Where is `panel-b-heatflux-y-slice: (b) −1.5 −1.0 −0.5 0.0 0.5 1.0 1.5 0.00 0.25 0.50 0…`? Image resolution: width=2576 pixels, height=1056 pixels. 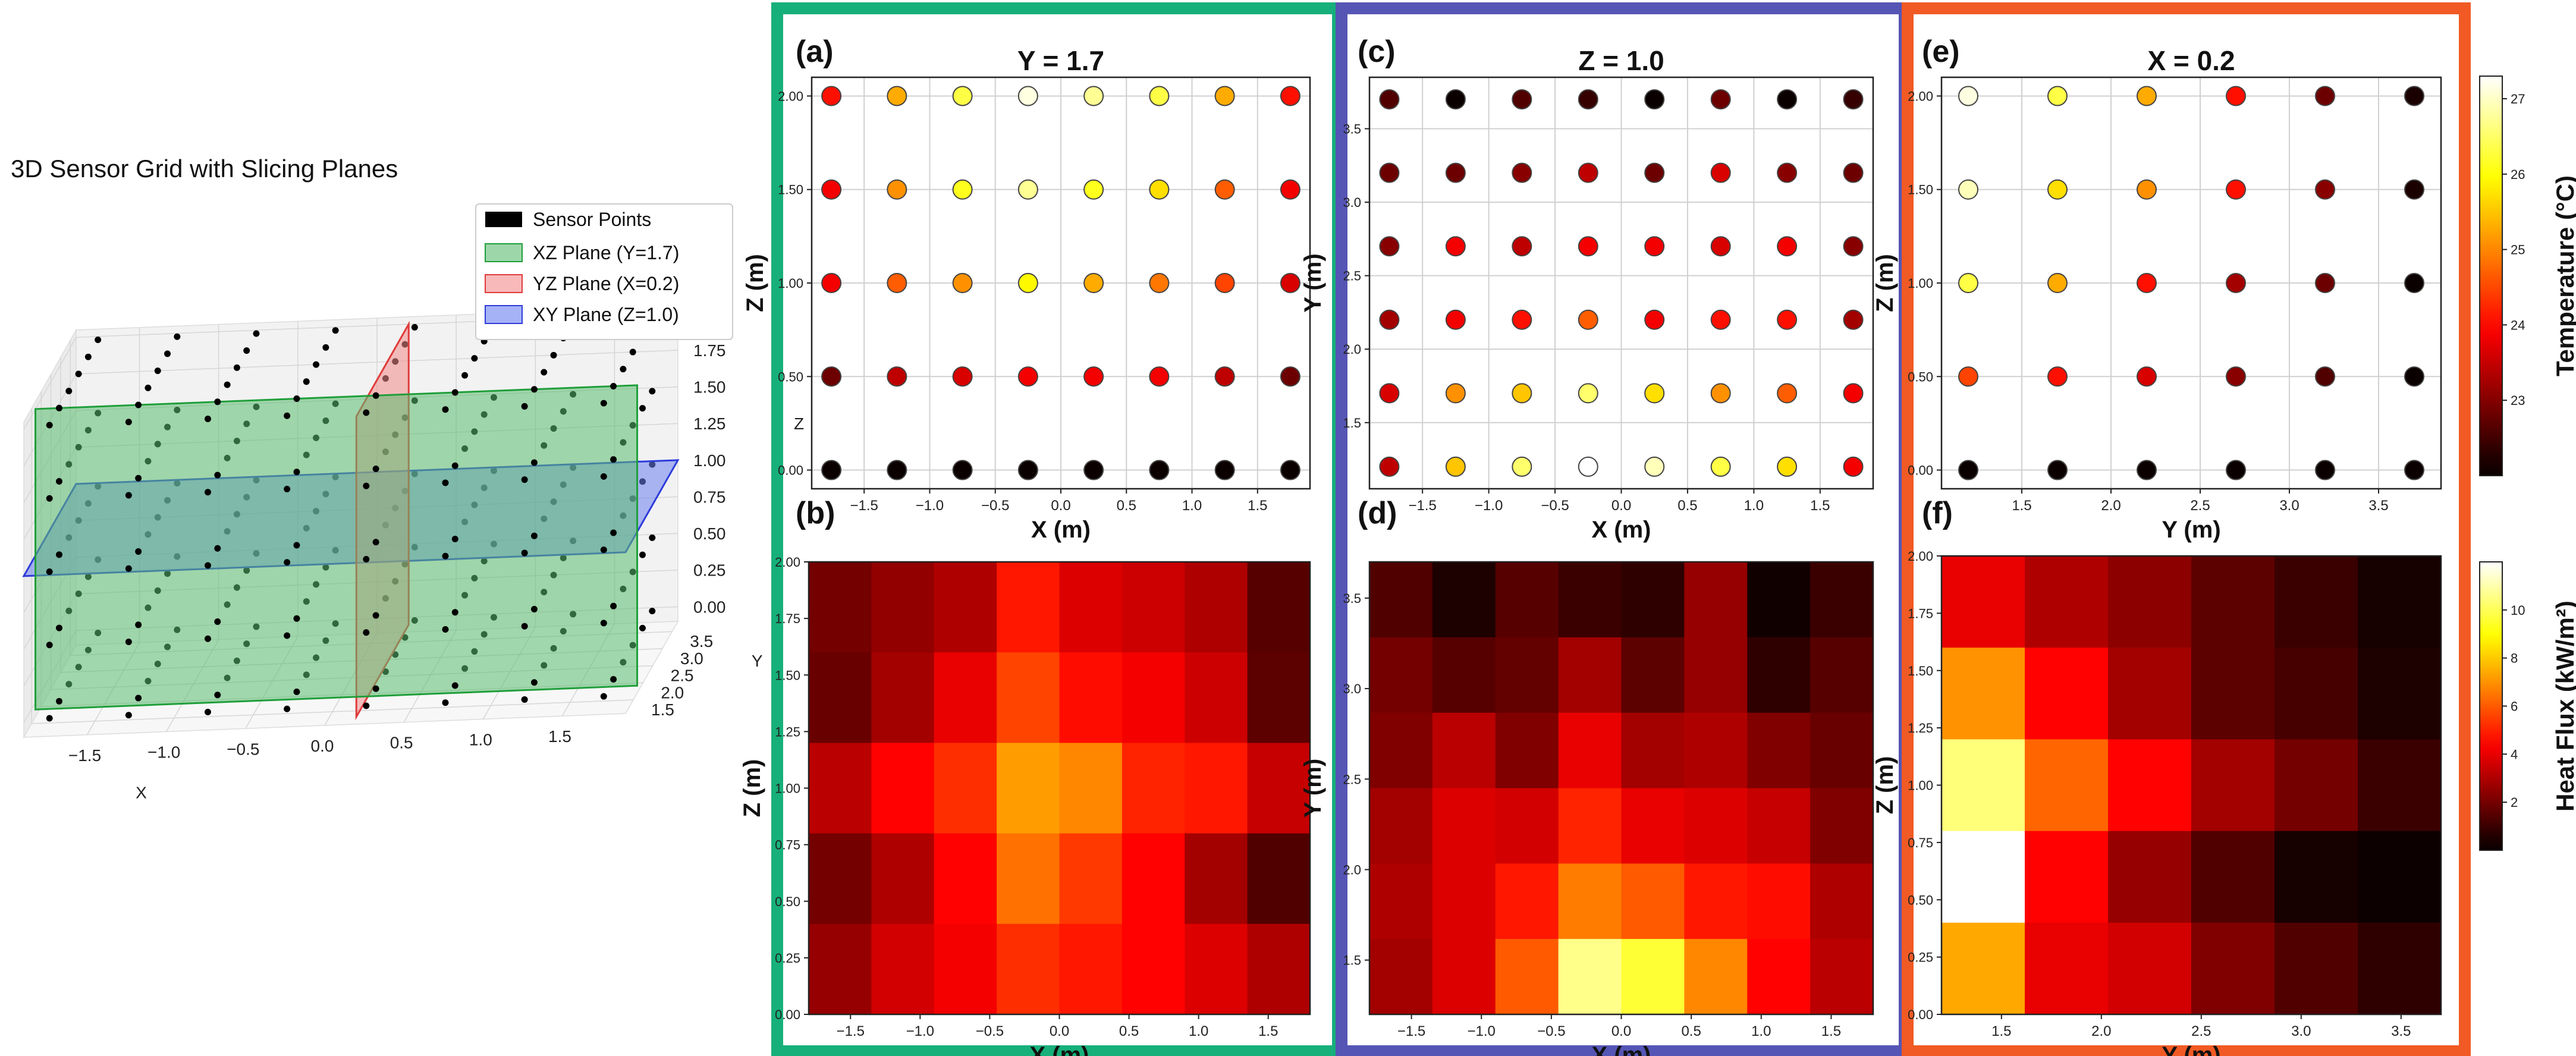 panel-b-heatflux-y-slice: (b) −1.5 −1.0 −0.5 0.0 0.5 1.0 1.5 0.00 0.25 0.50 0… is located at coordinates (1025, 776).